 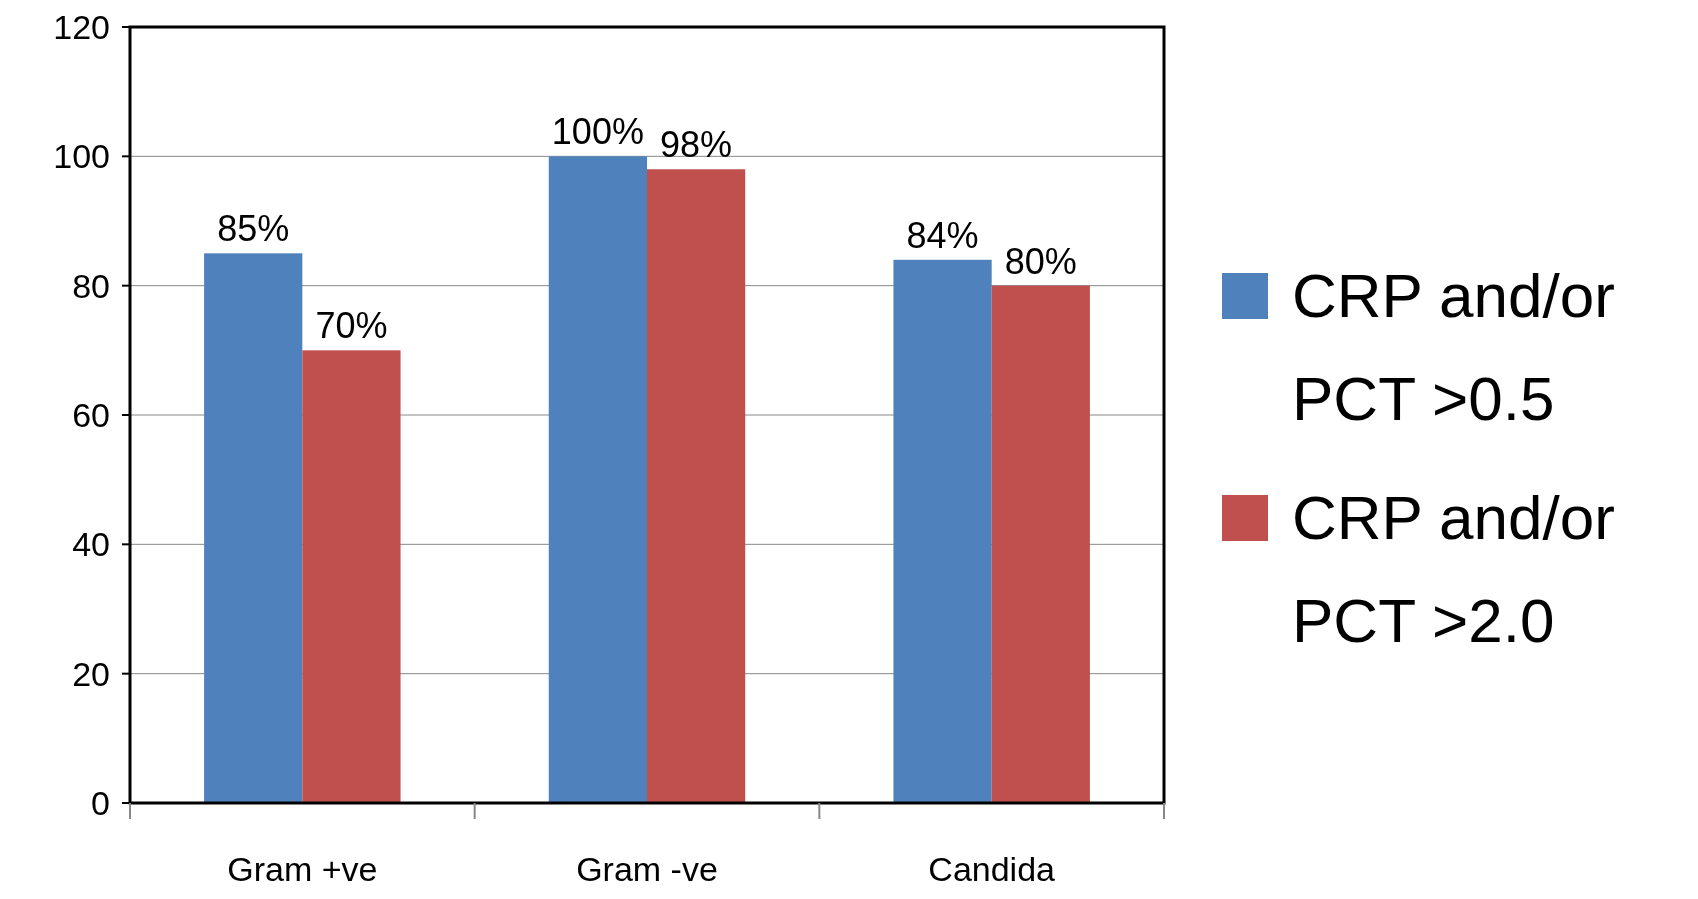 I want to click on x-tick-label: Gram -ve, so click(x=647, y=869).